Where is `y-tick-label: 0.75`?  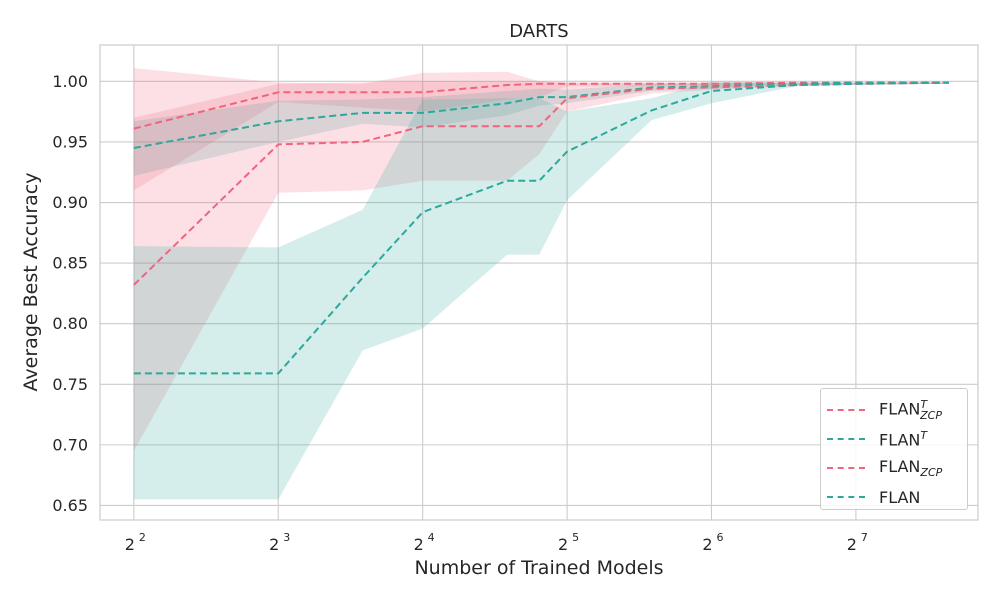 y-tick-label: 0.75 is located at coordinates (70, 384).